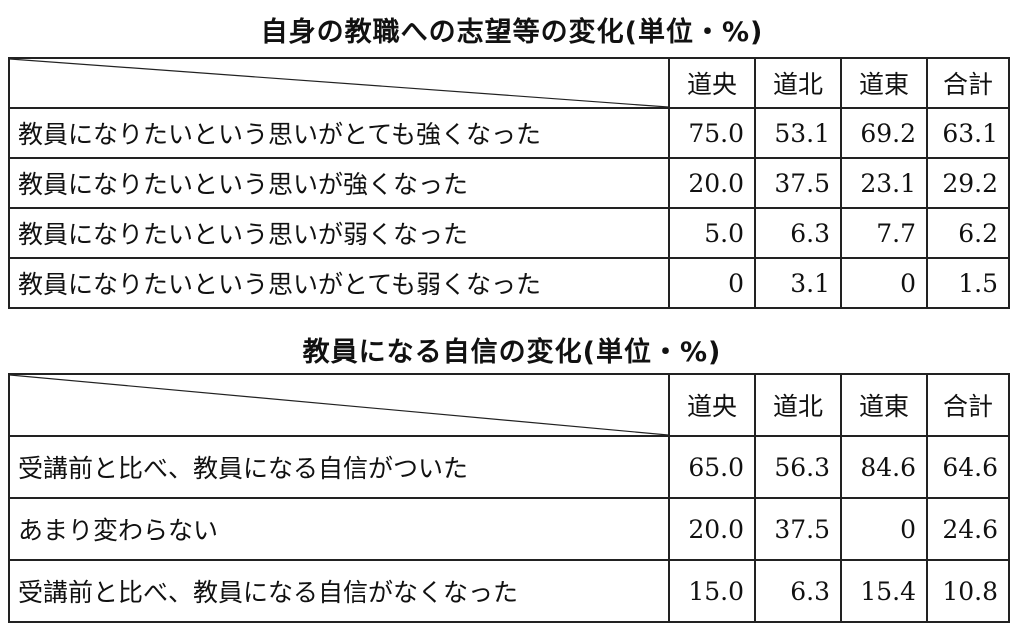 Image resolution: width=1024 pixels, height=637 pixels. Describe the element at coordinates (968, 83) in the screenshot. I see `table1-header-total: 合計` at that location.